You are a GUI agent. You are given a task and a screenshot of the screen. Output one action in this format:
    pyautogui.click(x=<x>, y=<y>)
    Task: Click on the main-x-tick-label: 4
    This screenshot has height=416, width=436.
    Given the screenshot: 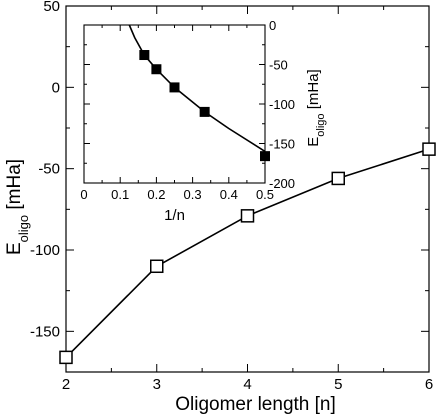 What is the action you would take?
    pyautogui.click(x=247, y=384)
    